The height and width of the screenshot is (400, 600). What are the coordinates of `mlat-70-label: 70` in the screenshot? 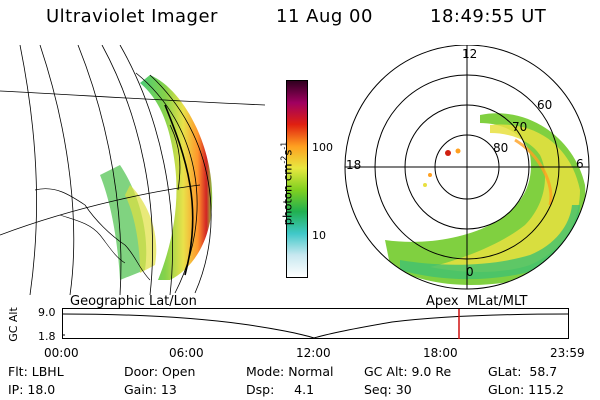 It's located at (520, 127).